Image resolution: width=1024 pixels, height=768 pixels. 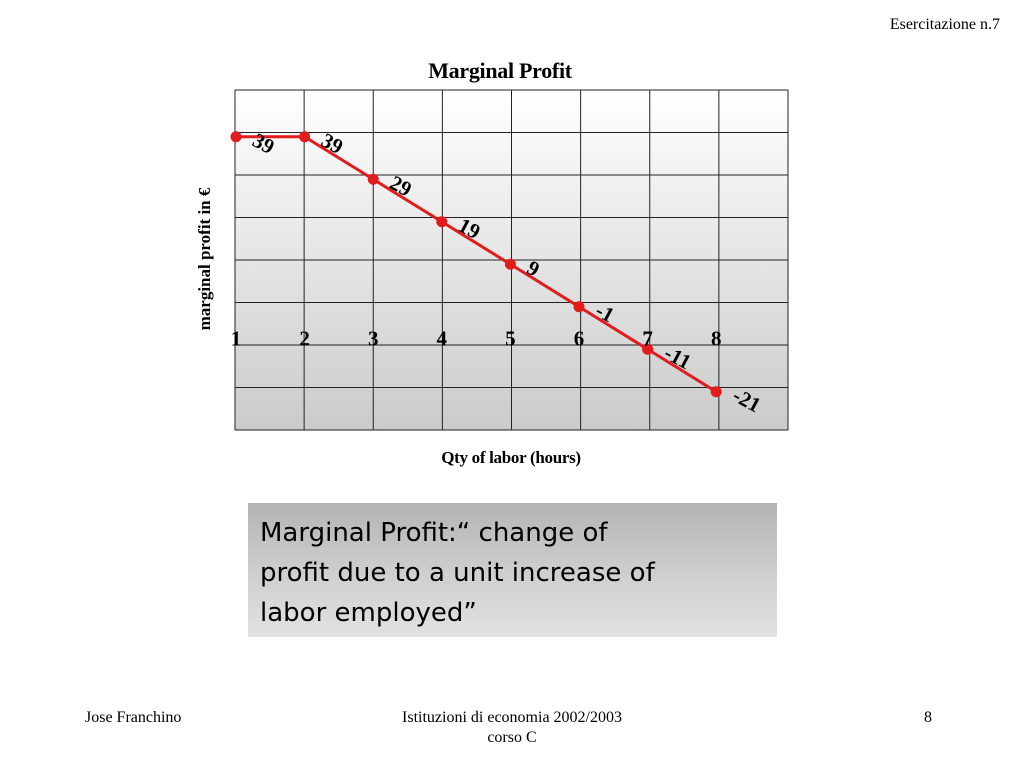 What do you see at coordinates (457, 573) in the screenshot?
I see `definition-line: profit due to a unit increase of` at bounding box center [457, 573].